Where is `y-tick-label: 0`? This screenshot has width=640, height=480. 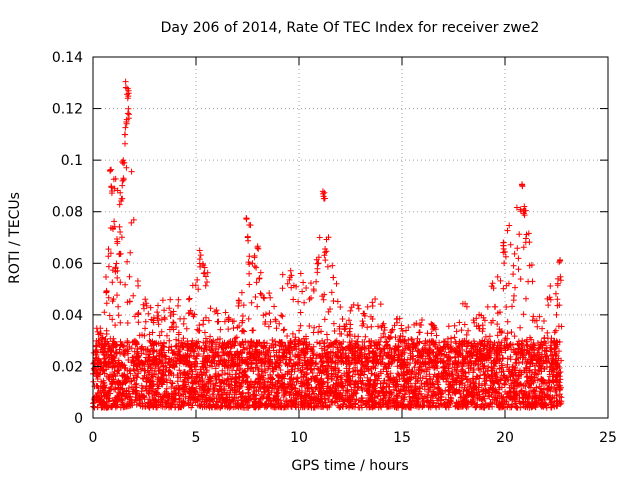
y-tick-label: 0 is located at coordinates (78, 419).